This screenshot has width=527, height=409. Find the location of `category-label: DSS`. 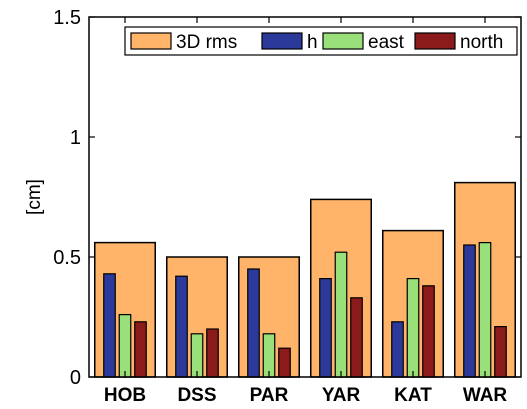

category-label: DSS is located at coordinates (196, 395).